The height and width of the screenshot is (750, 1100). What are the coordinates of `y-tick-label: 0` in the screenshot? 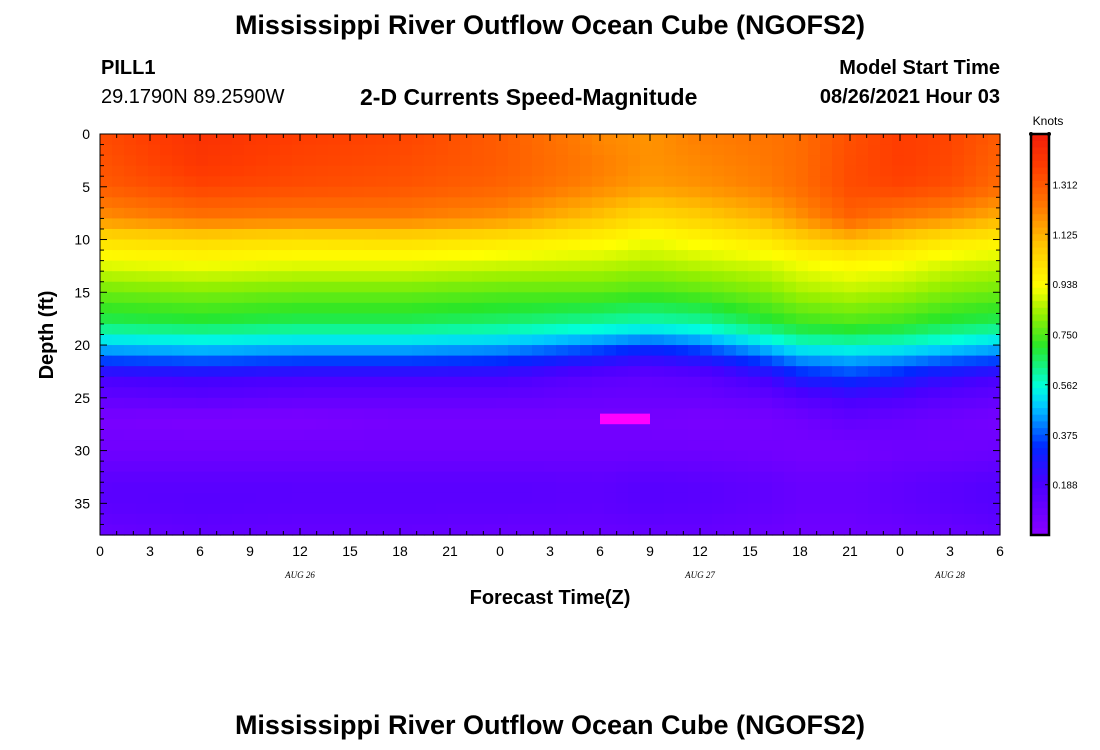 It's located at (86, 134).